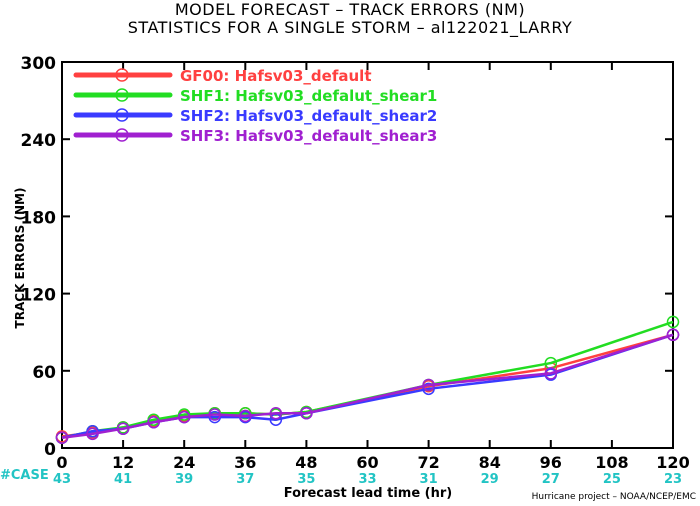 The image size is (700, 506). I want to click on y-tick-label: 300, so click(39, 64).